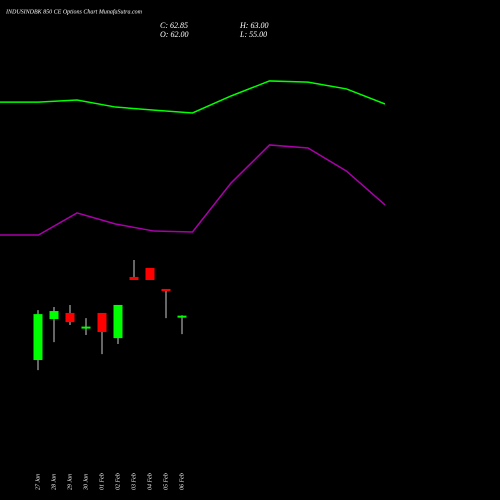 The image size is (500, 500). What do you see at coordinates (166, 481) in the screenshot?
I see `x-tick-label: 05 Feb` at bounding box center [166, 481].